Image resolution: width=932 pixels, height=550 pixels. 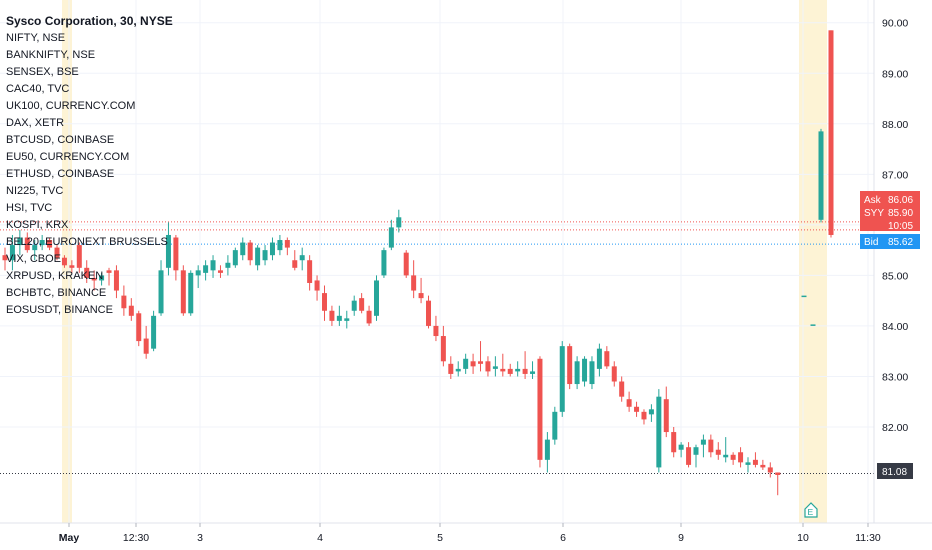 I want to click on time-axis: May 12:30 3 4 5 6 9 10 11:30, so click(x=470, y=533).